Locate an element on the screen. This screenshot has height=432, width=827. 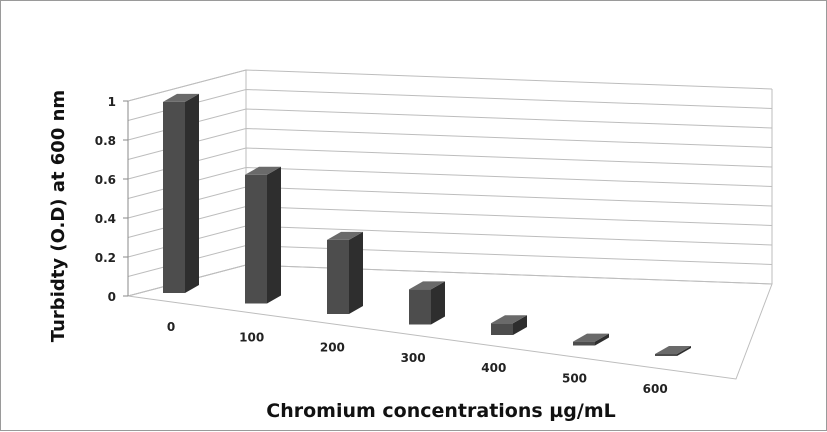
x-tick-label: 0 is located at coordinates (171, 327).